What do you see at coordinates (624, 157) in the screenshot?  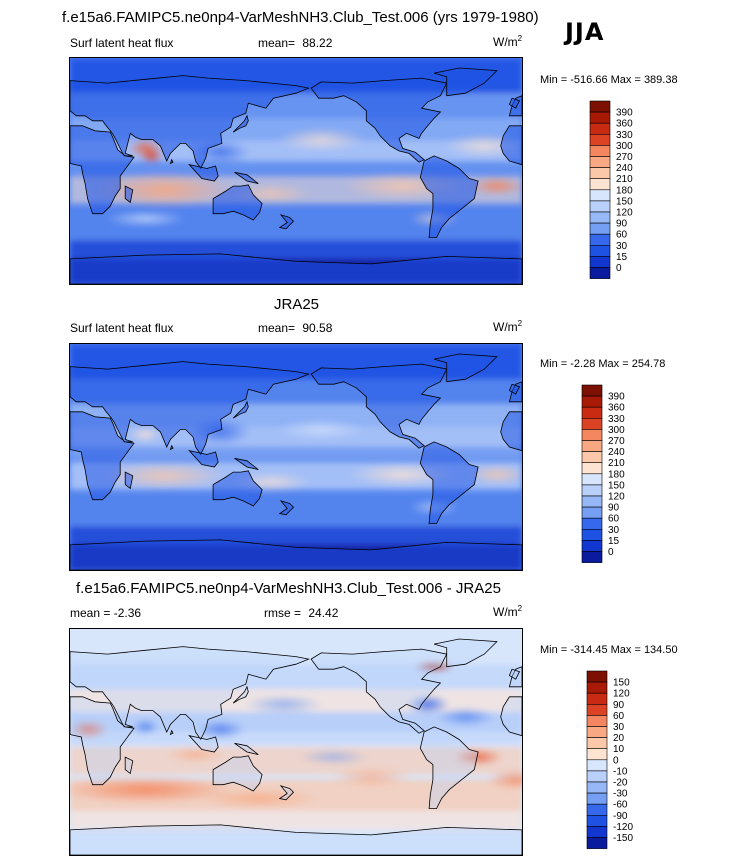 I see `panel1-colorbar-tick-label: 270` at bounding box center [624, 157].